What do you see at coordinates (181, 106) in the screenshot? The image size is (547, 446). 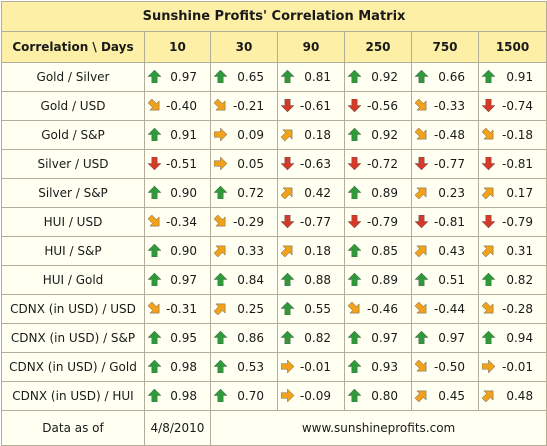 I see `correlation-value: -0.40` at bounding box center [181, 106].